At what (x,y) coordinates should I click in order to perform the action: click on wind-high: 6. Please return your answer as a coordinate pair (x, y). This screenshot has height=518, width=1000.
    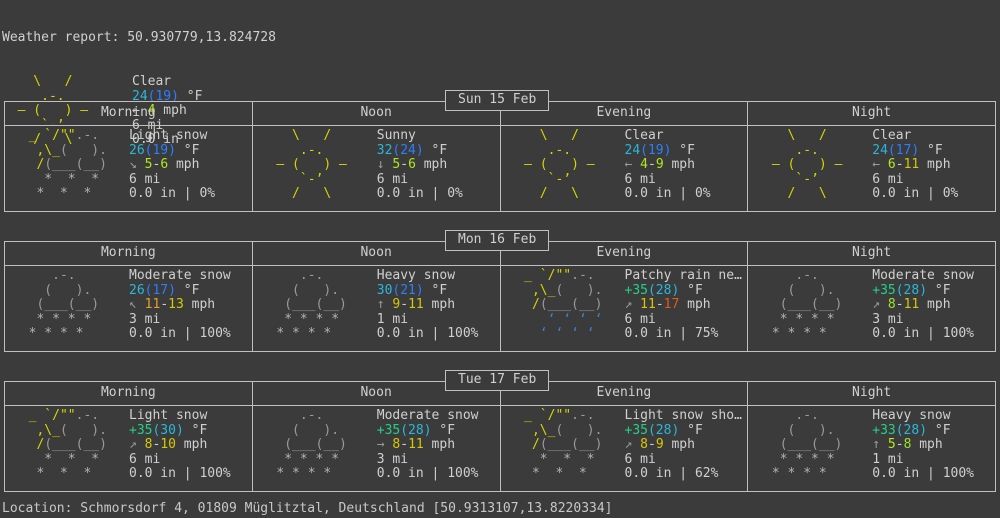
    Looking at the image, I should click on (164, 165).